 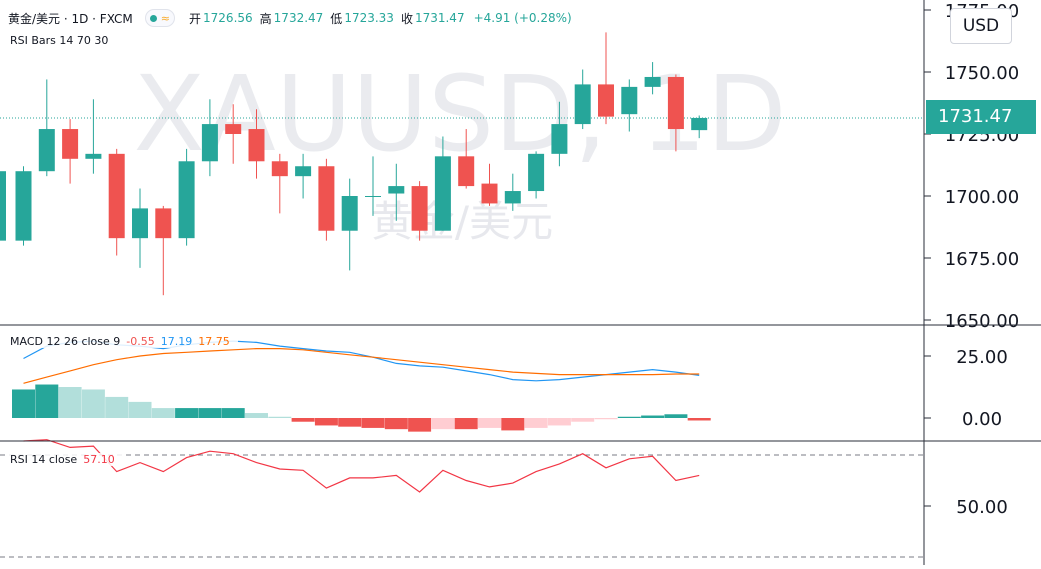 What do you see at coordinates (99, 459) in the screenshot?
I see `rsi-value: 57.10` at bounding box center [99, 459].